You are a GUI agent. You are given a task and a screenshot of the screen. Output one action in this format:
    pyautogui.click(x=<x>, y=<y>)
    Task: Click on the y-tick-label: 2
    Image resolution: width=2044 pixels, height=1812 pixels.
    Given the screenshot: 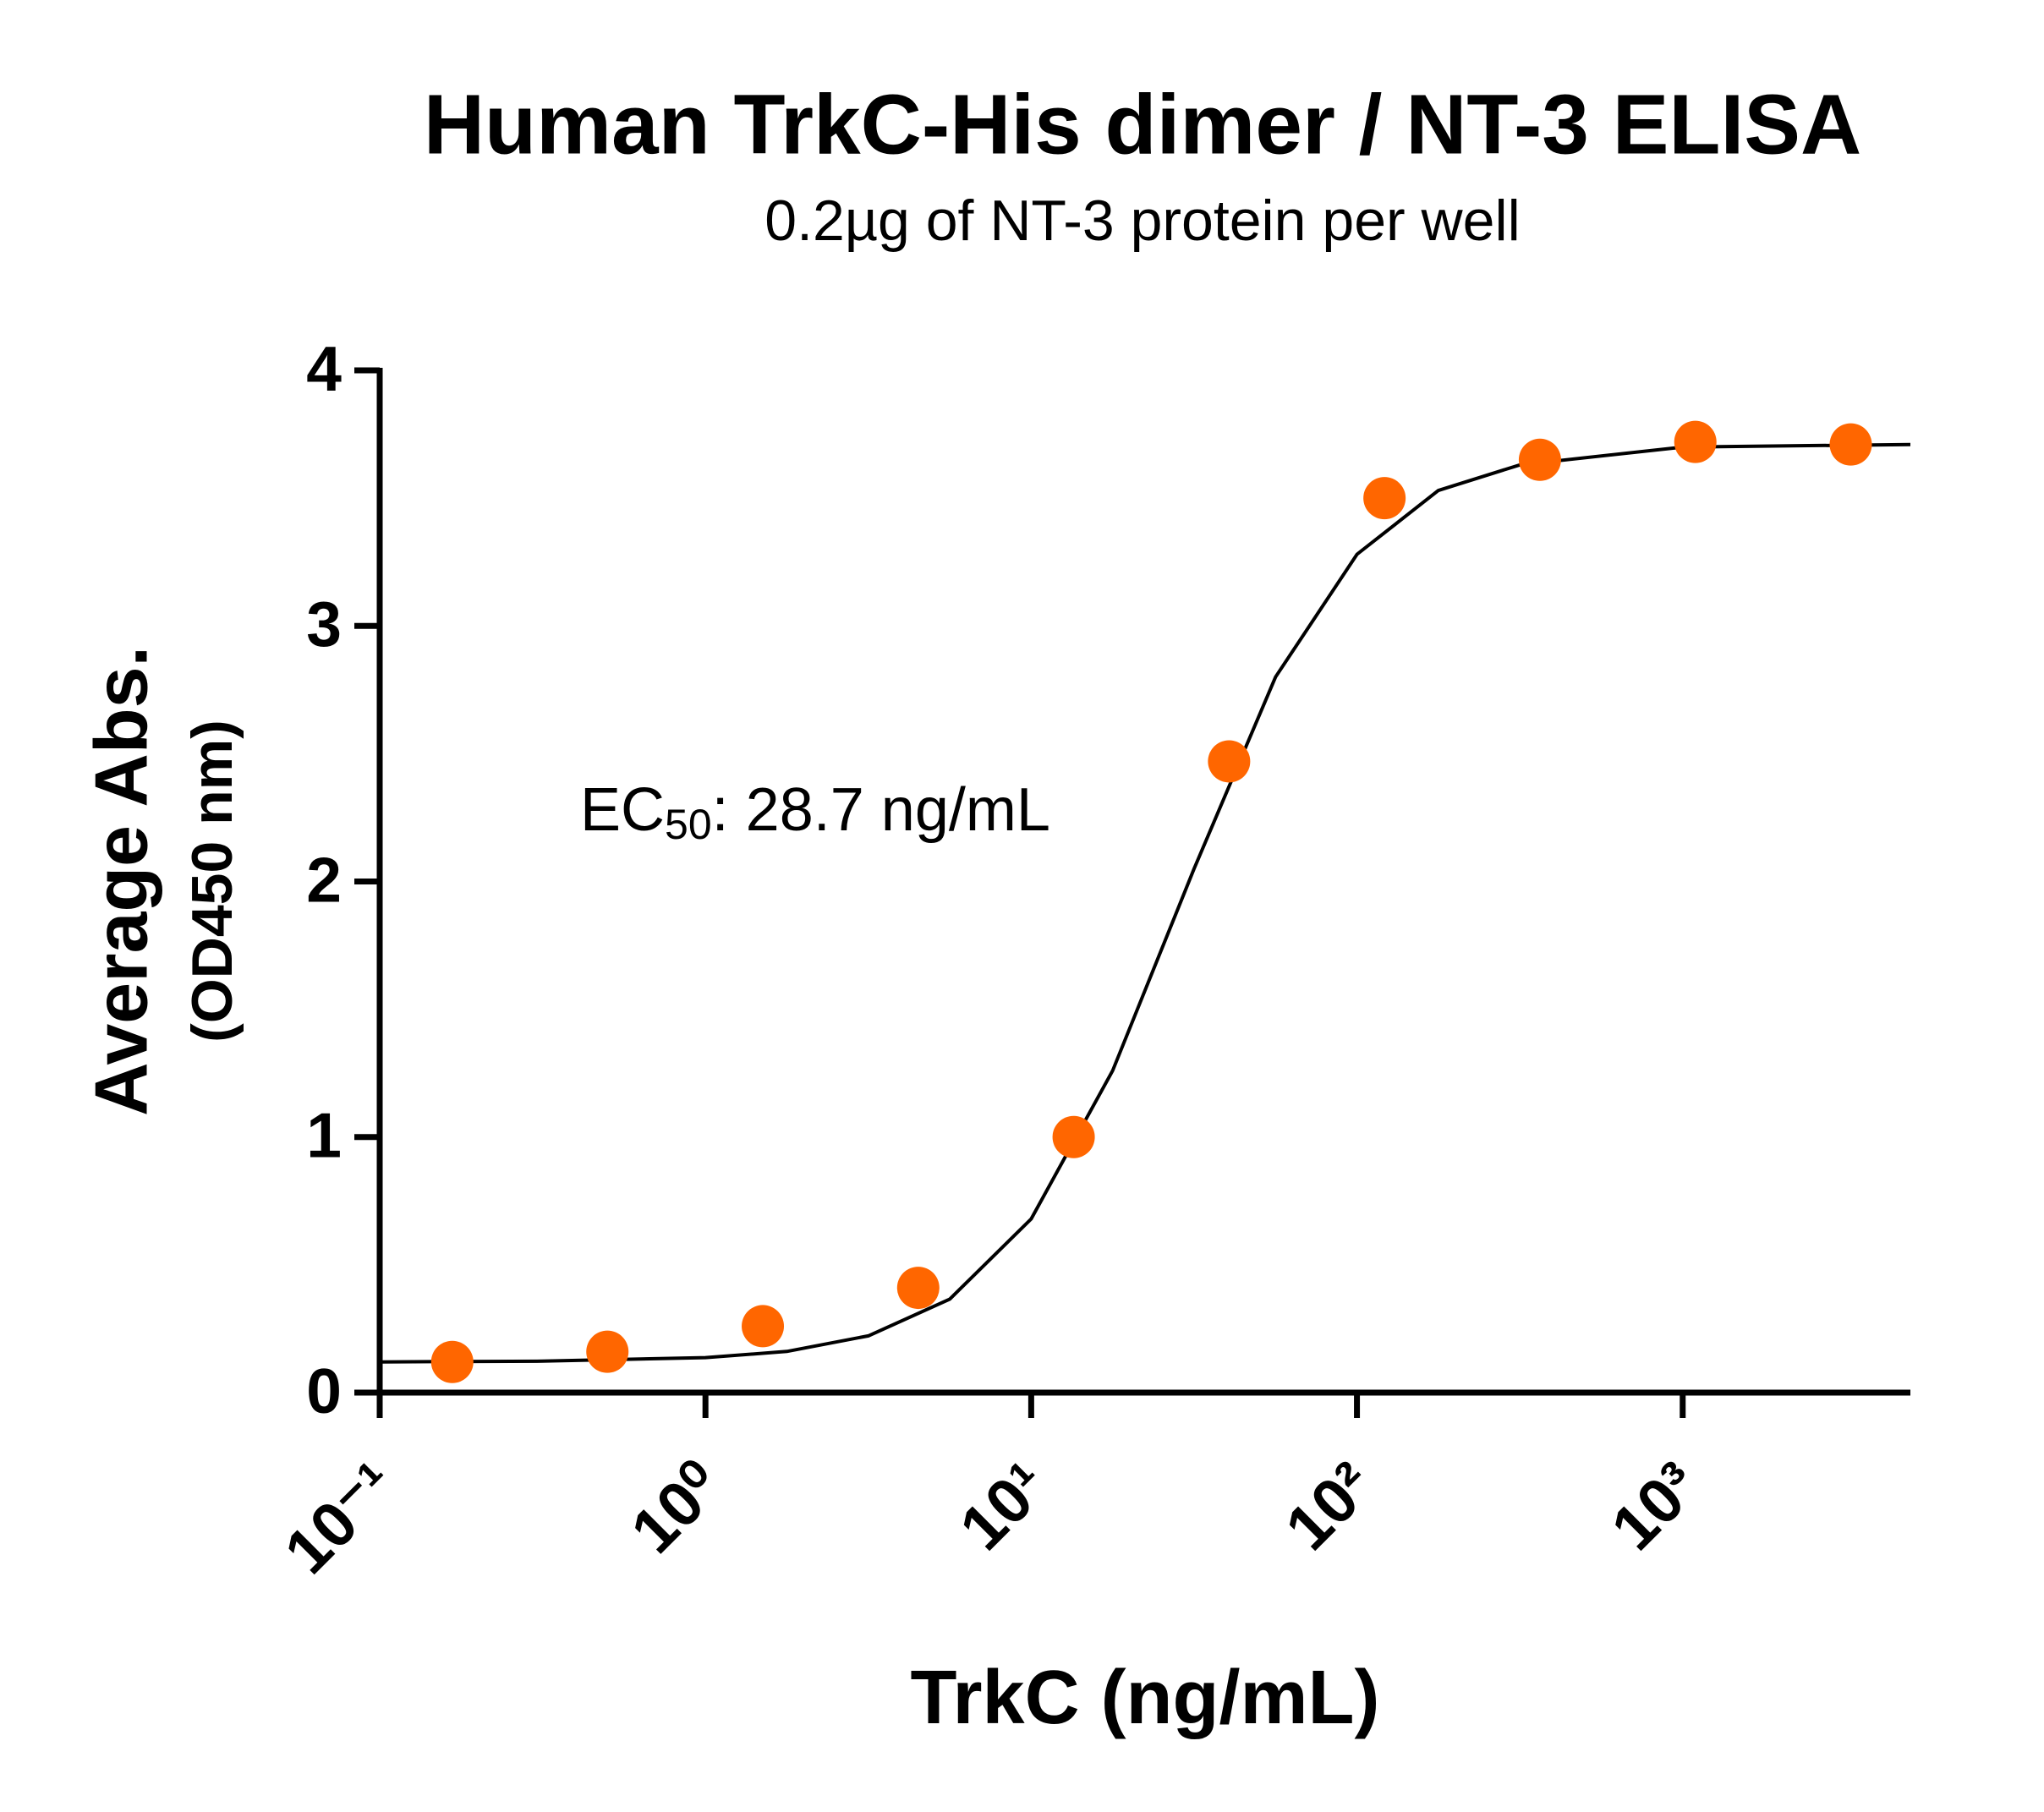 What is the action you would take?
    pyautogui.click(x=324, y=879)
    